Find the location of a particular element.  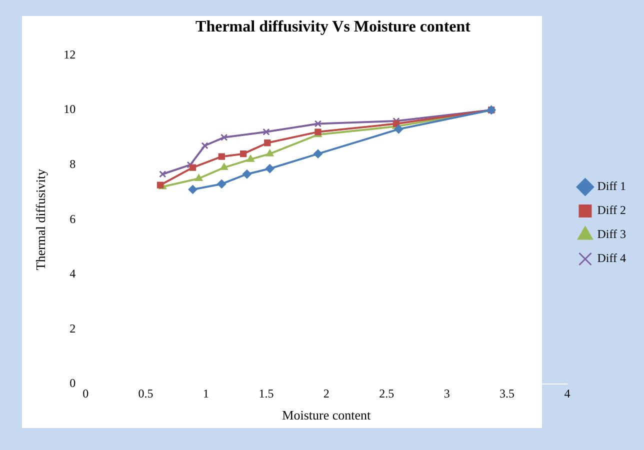

legend-label: Diff 3 is located at coordinates (611, 234).